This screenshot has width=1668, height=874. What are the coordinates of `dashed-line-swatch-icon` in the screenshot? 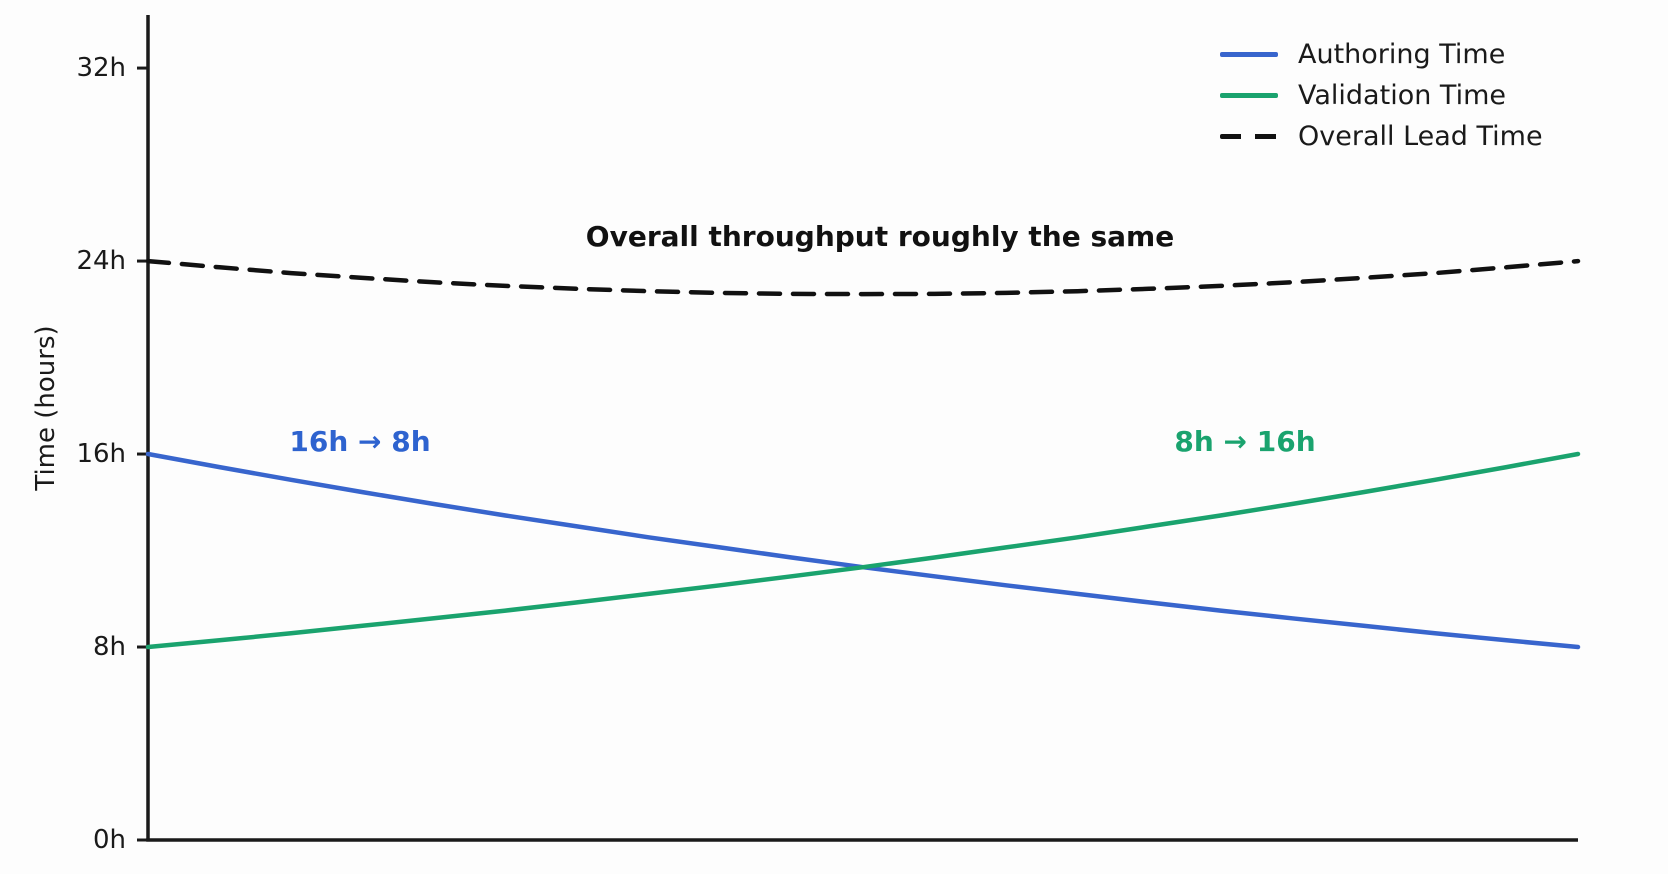 It's located at (1249, 136).